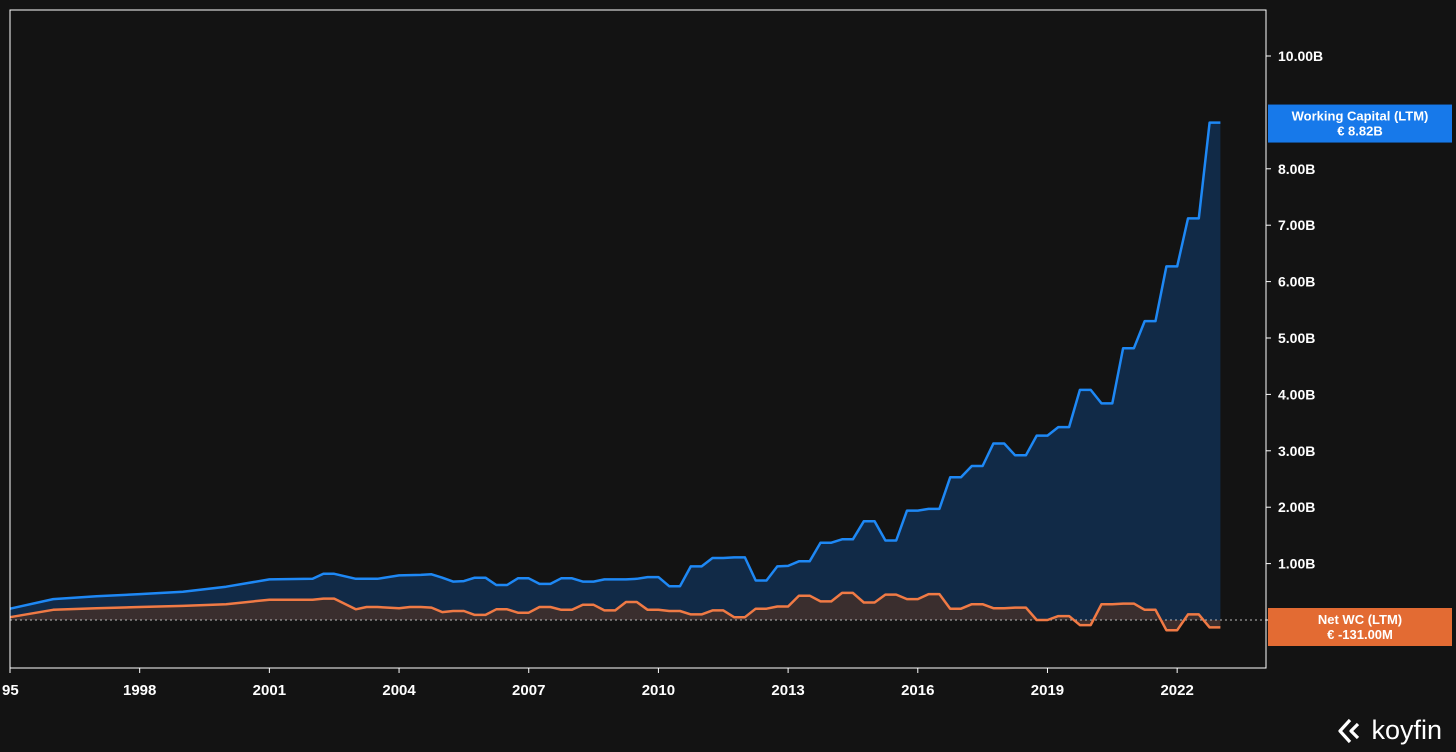 The height and width of the screenshot is (752, 1456). I want to click on x-tick-label: 2007, so click(528, 690).